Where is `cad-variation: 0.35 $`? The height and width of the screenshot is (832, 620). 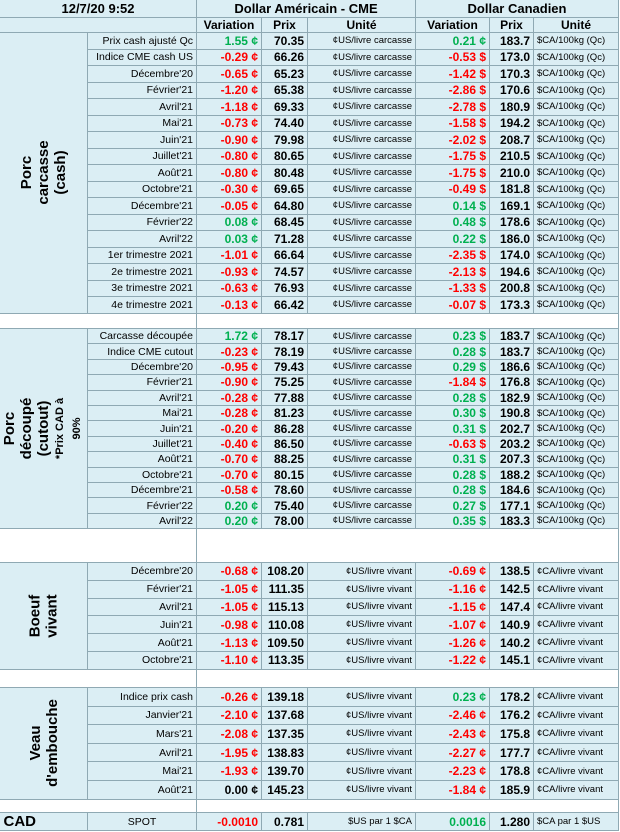
cad-variation: 0.35 $ is located at coordinates (453, 521).